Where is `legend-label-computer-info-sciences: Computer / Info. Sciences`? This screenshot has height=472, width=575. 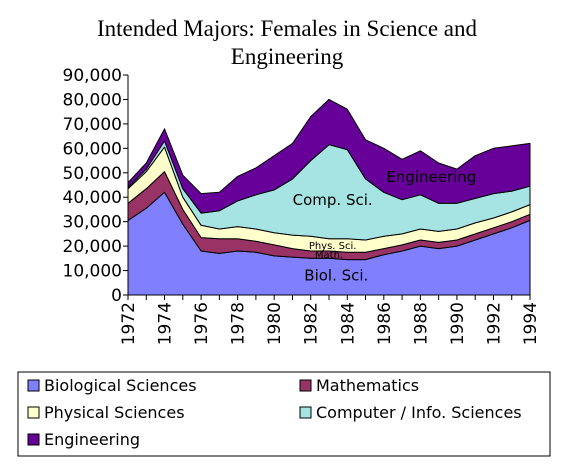 legend-label-computer-info-sciences: Computer / Info. Sciences is located at coordinates (419, 412).